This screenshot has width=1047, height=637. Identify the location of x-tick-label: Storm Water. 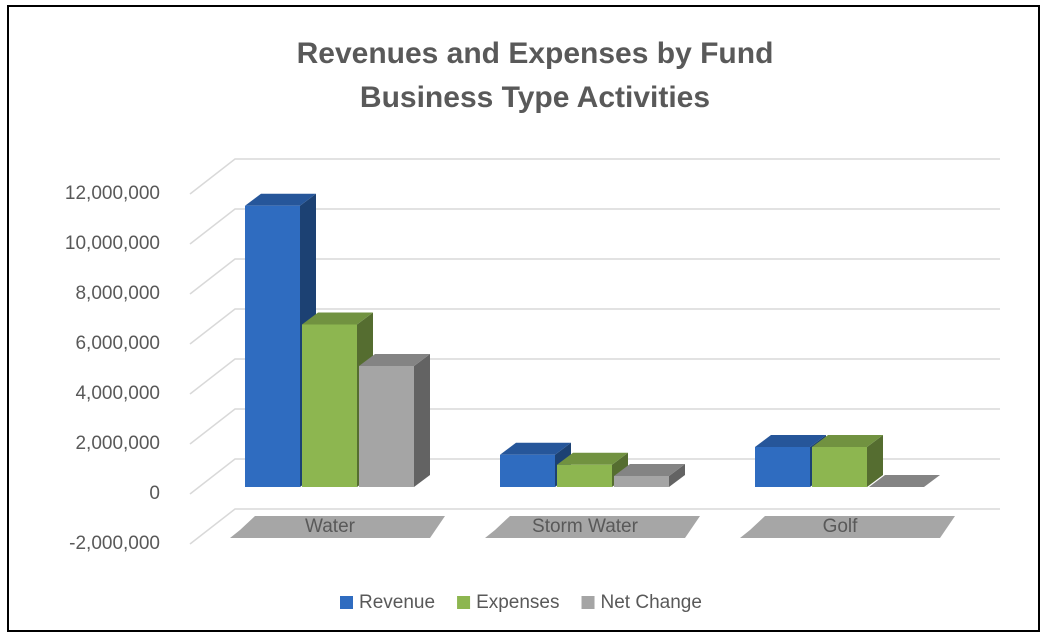
(585, 526).